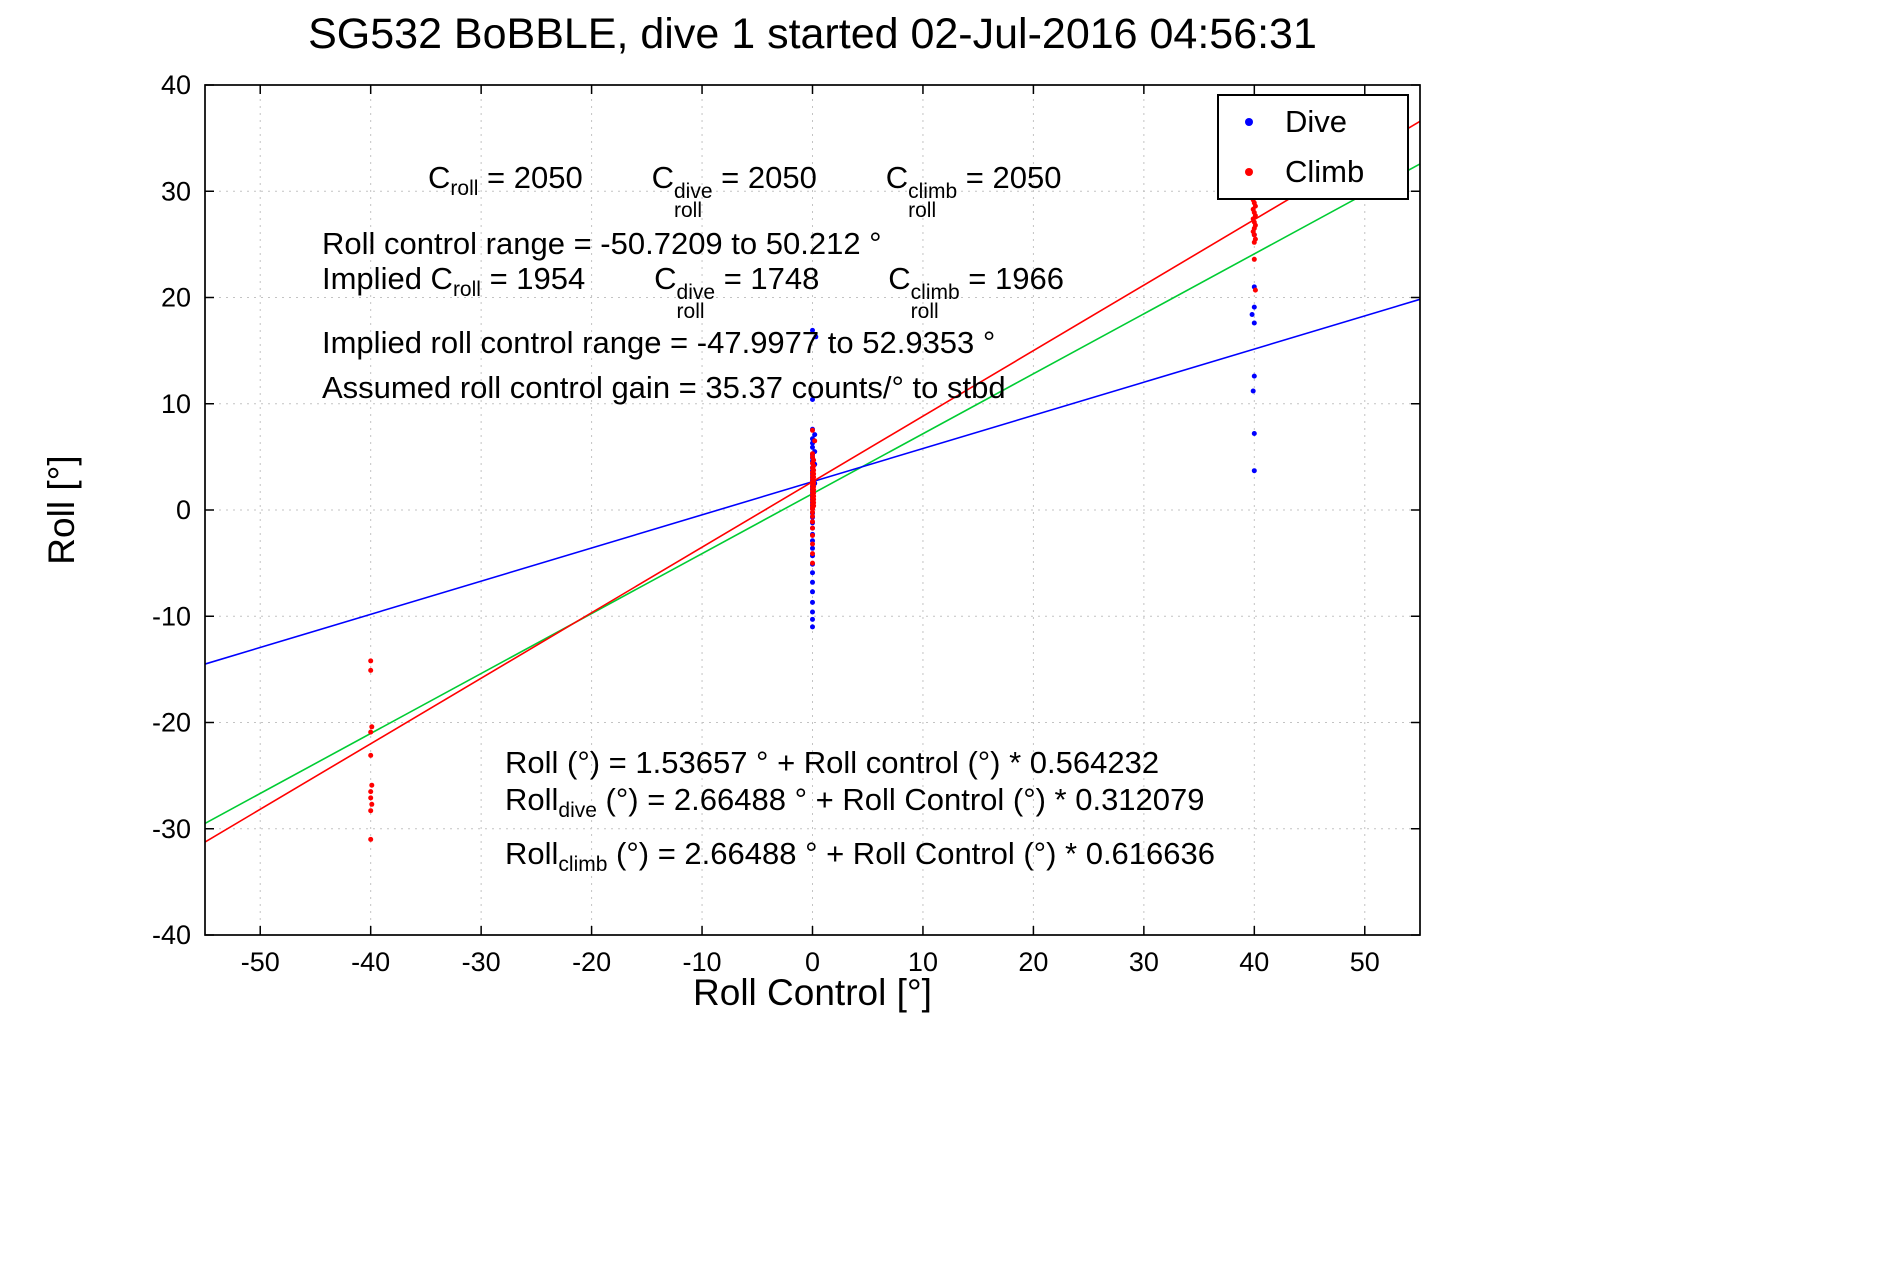 This screenshot has height=1262, width=1891. What do you see at coordinates (812, 992) in the screenshot?
I see `x-axis-label: Roll Control [°]` at bounding box center [812, 992].